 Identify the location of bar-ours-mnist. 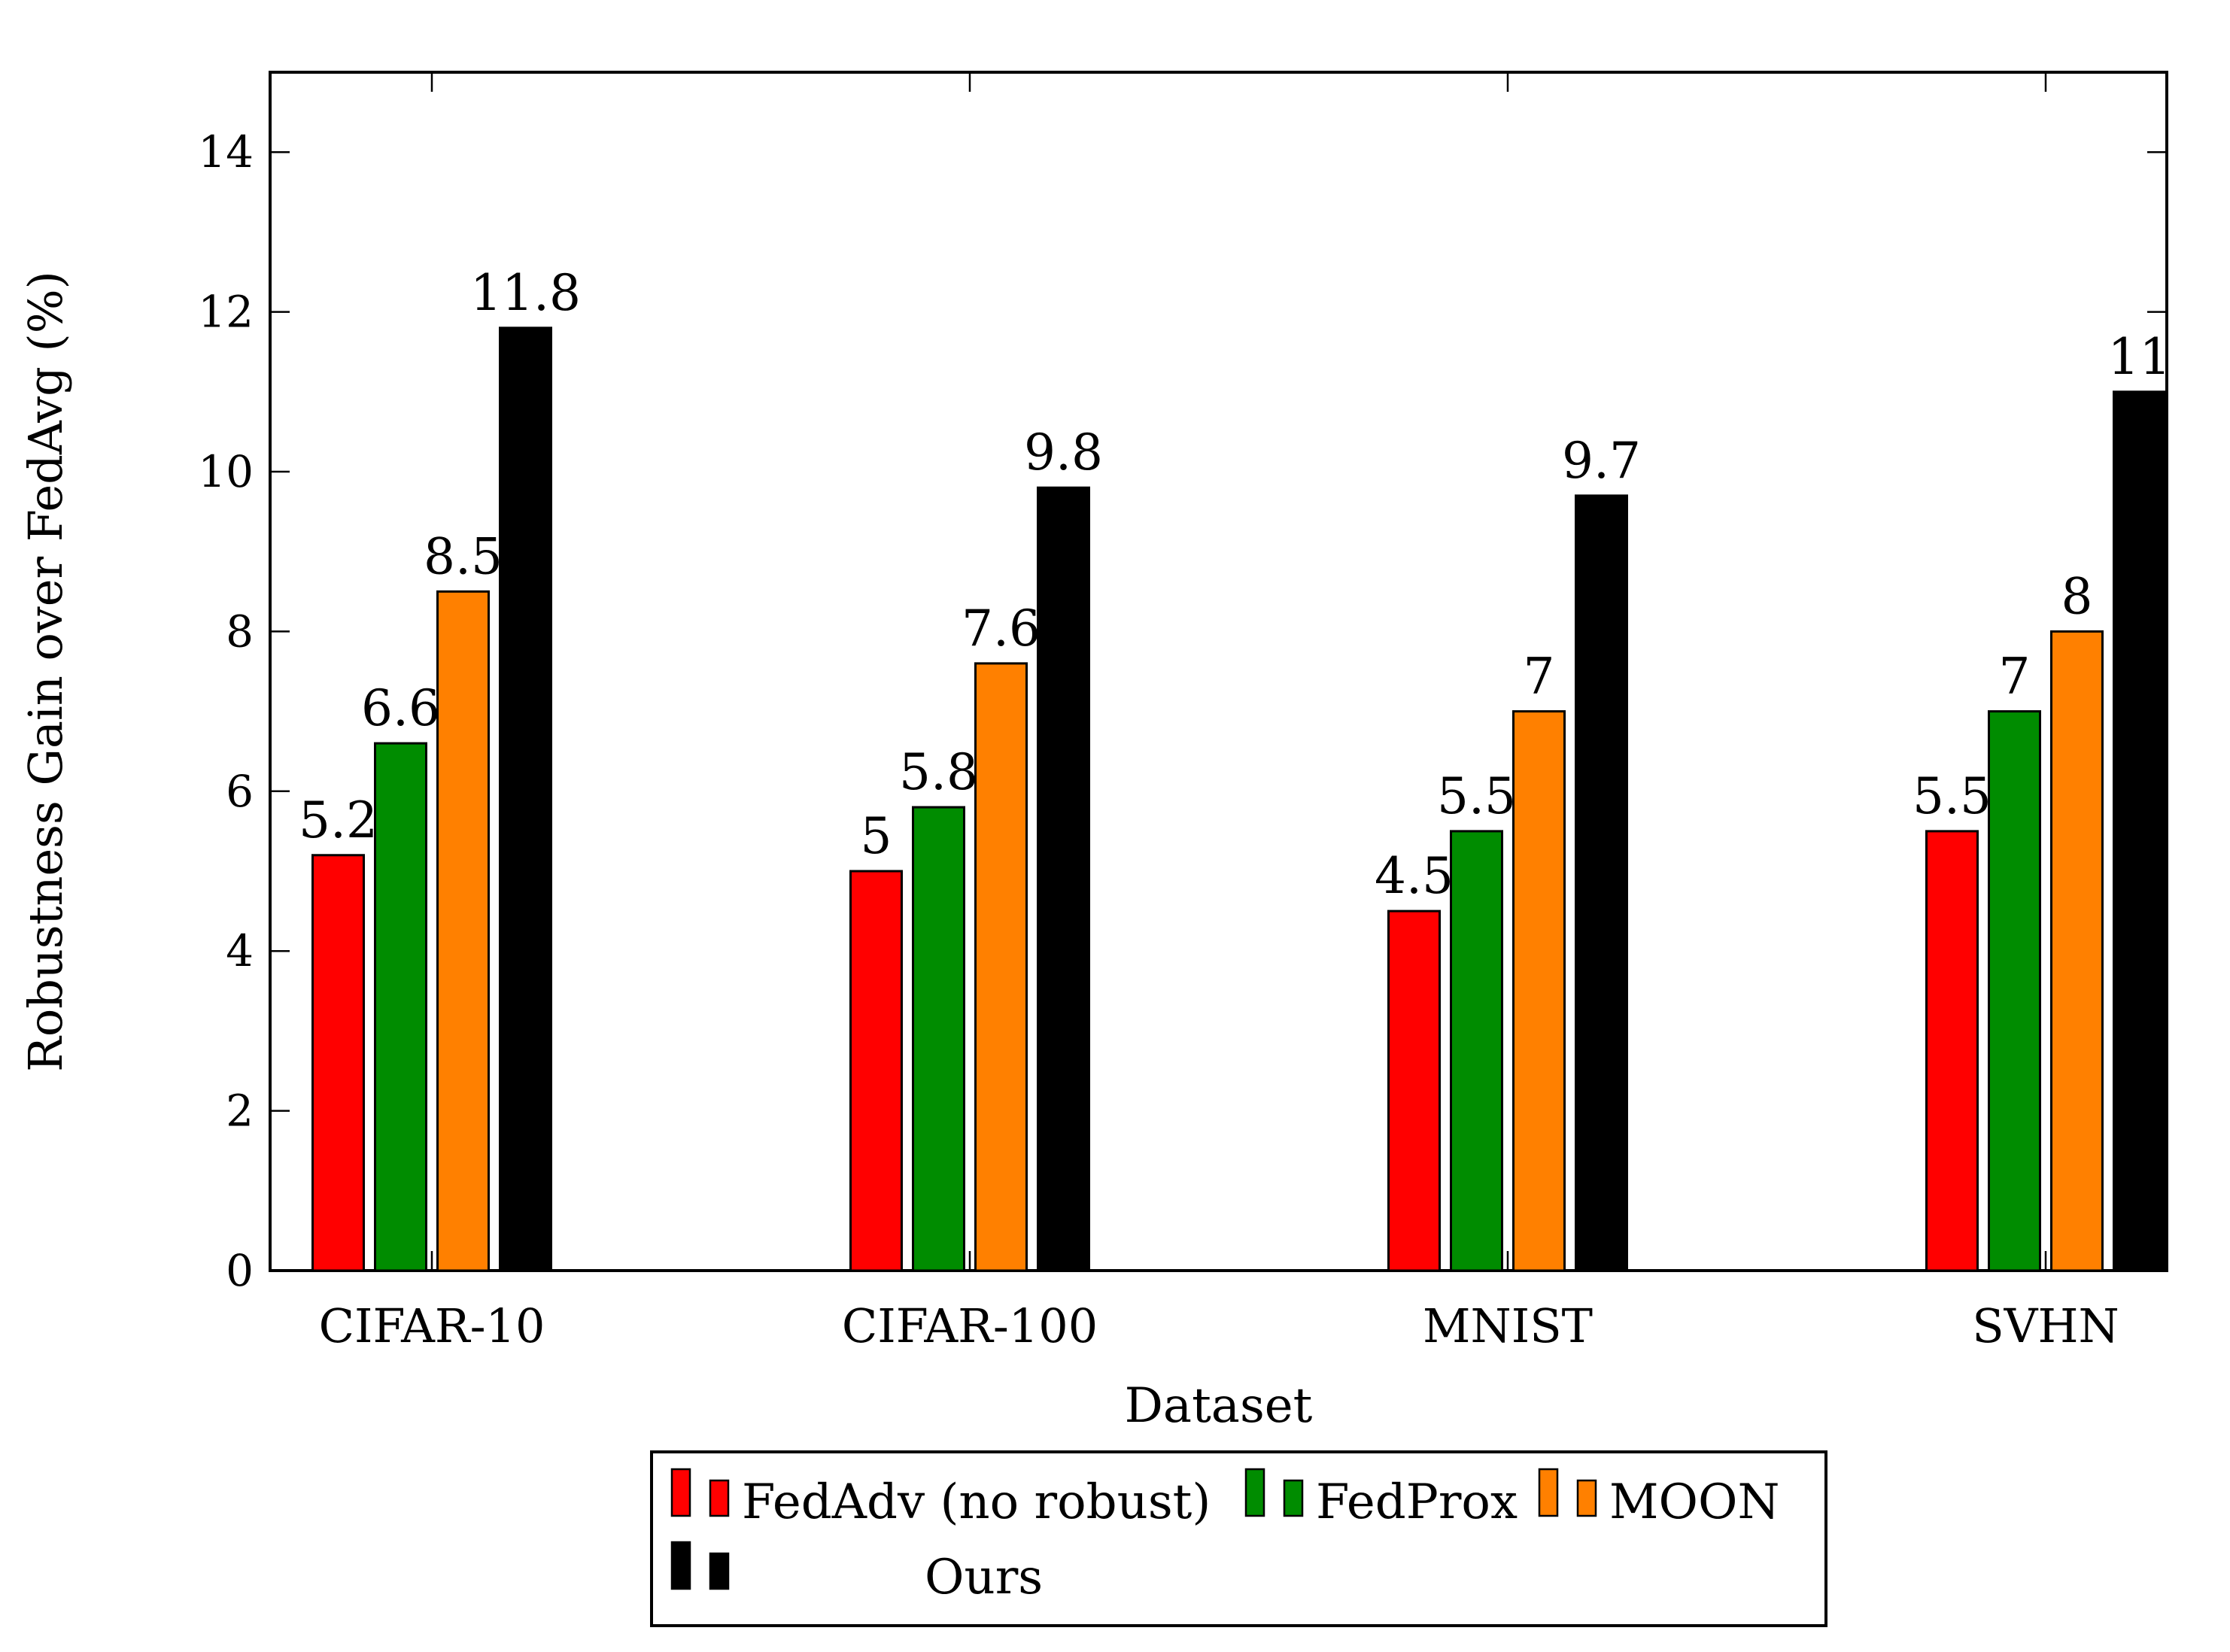
(1601, 883).